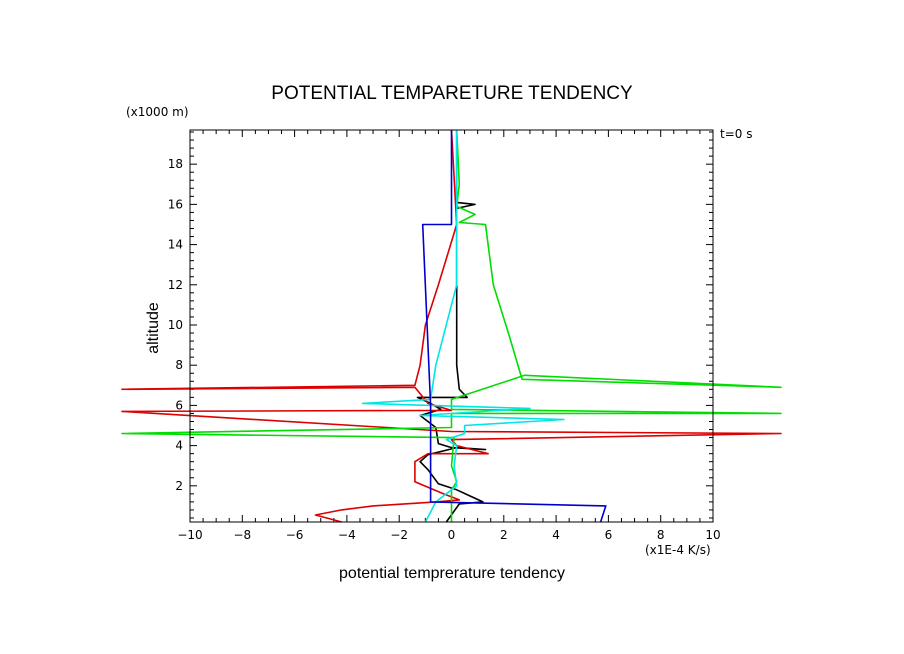  I want to click on x-tick-label: 10, so click(712, 535).